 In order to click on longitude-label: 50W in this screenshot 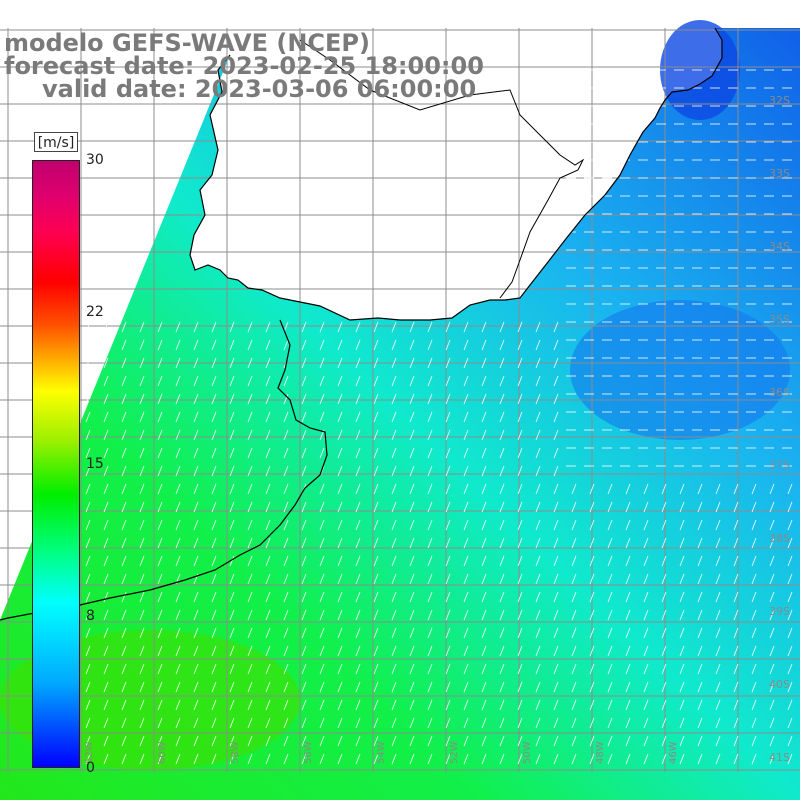, I will do `click(527, 752)`.